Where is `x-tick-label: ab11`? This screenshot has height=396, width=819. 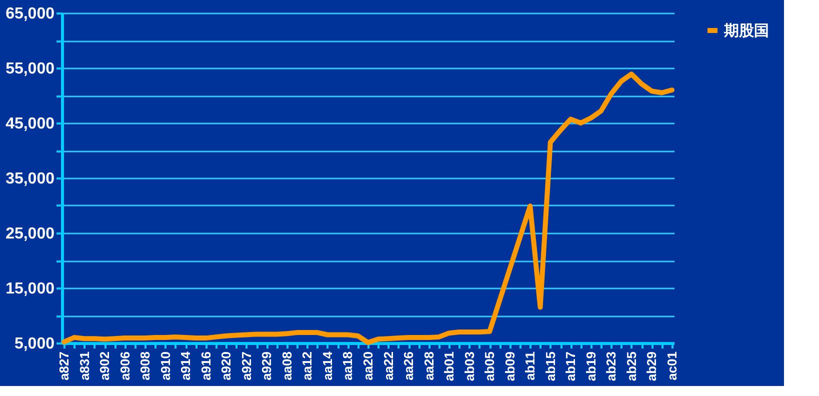
x-tick-label: ab11 is located at coordinates (530, 366).